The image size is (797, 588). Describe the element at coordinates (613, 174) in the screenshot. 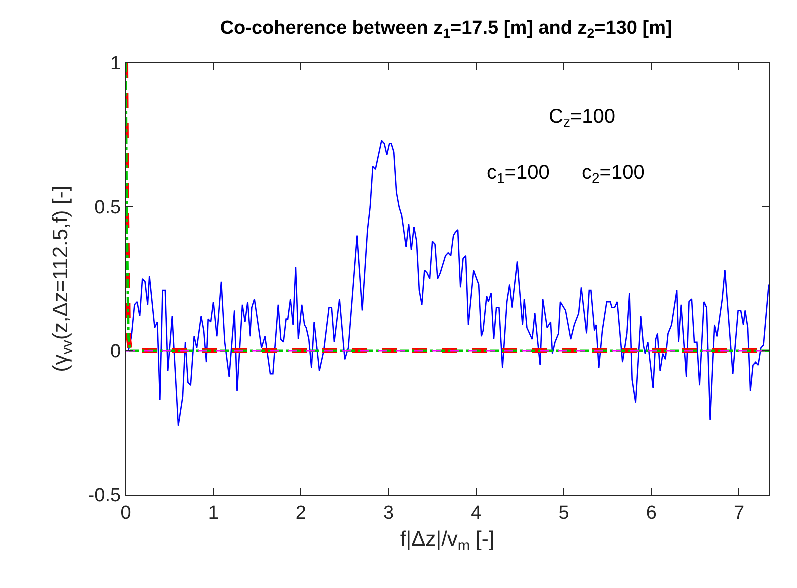

I see `annotation: c$_{2}$=100` at that location.